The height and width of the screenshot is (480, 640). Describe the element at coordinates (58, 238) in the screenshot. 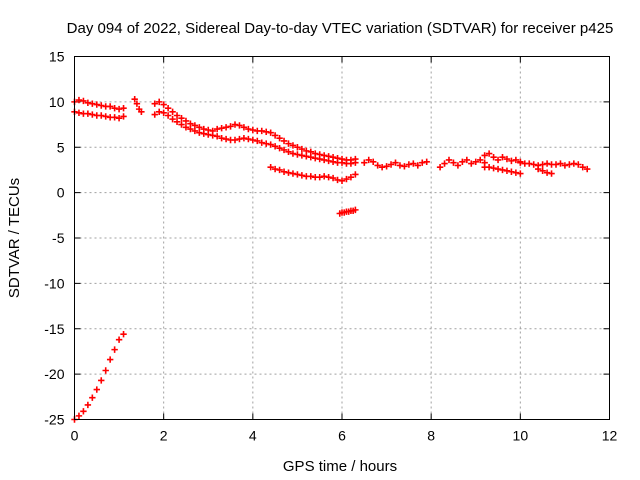

I see `y-tick-label: -5` at that location.